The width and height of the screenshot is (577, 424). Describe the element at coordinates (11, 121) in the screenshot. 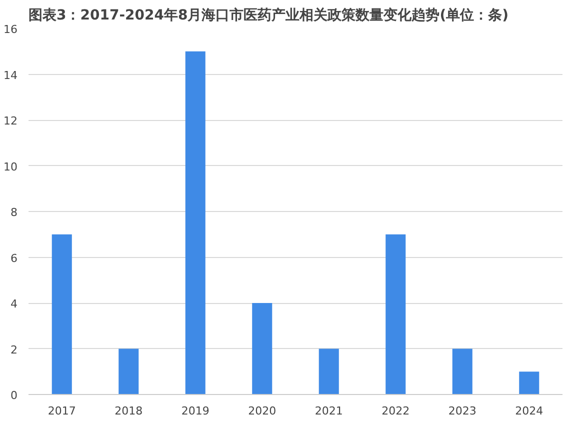

I see `y-tick-label: 12` at that location.